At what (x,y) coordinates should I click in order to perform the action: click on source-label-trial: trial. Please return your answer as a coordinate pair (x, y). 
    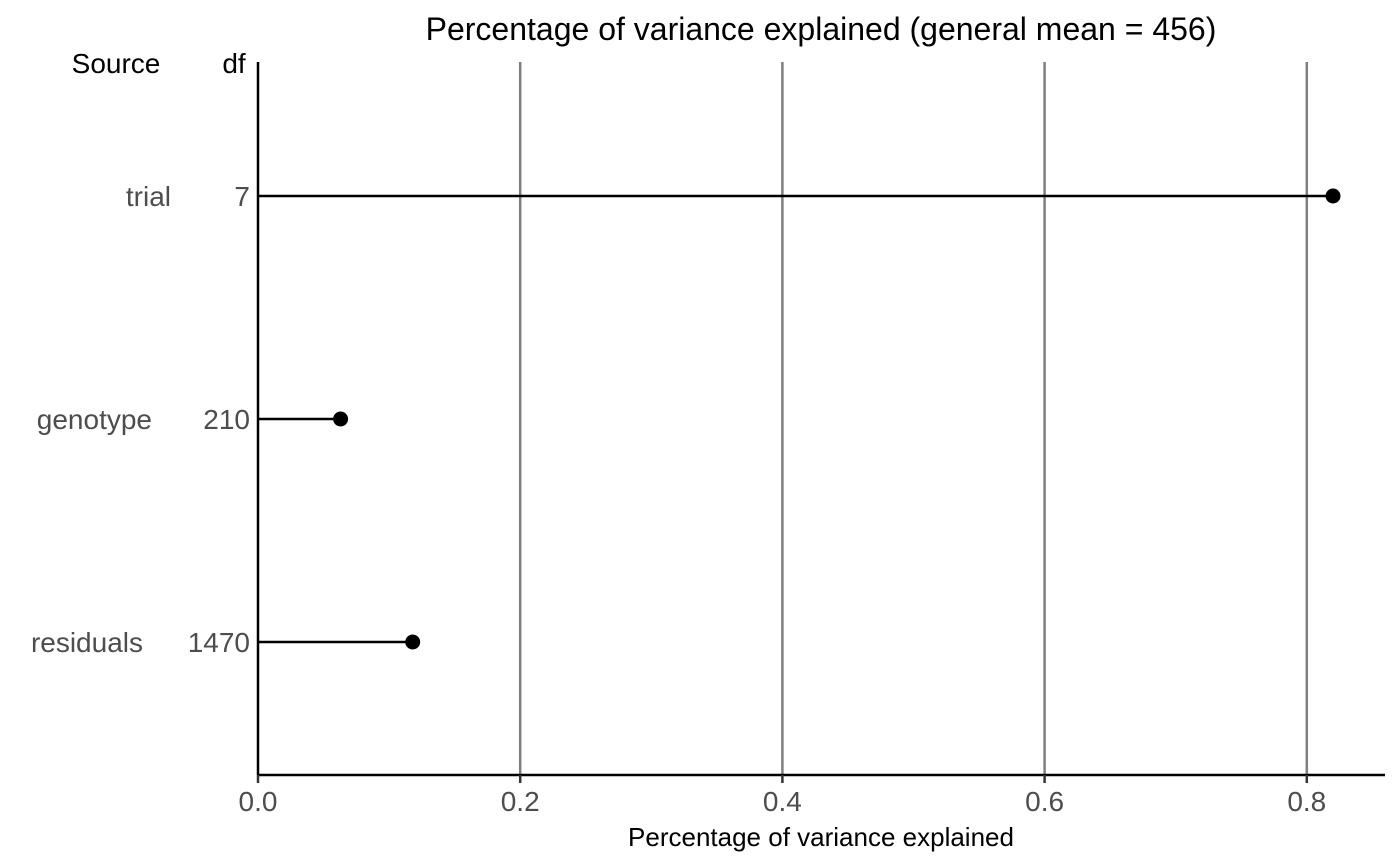
    Looking at the image, I should click on (148, 196).